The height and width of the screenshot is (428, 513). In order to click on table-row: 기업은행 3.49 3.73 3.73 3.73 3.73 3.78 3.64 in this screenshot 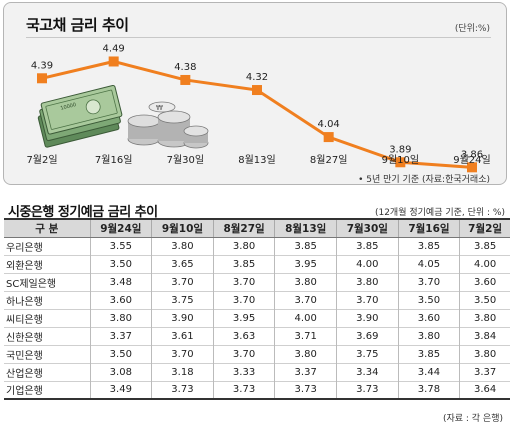, I will do `click(257, 389)`.